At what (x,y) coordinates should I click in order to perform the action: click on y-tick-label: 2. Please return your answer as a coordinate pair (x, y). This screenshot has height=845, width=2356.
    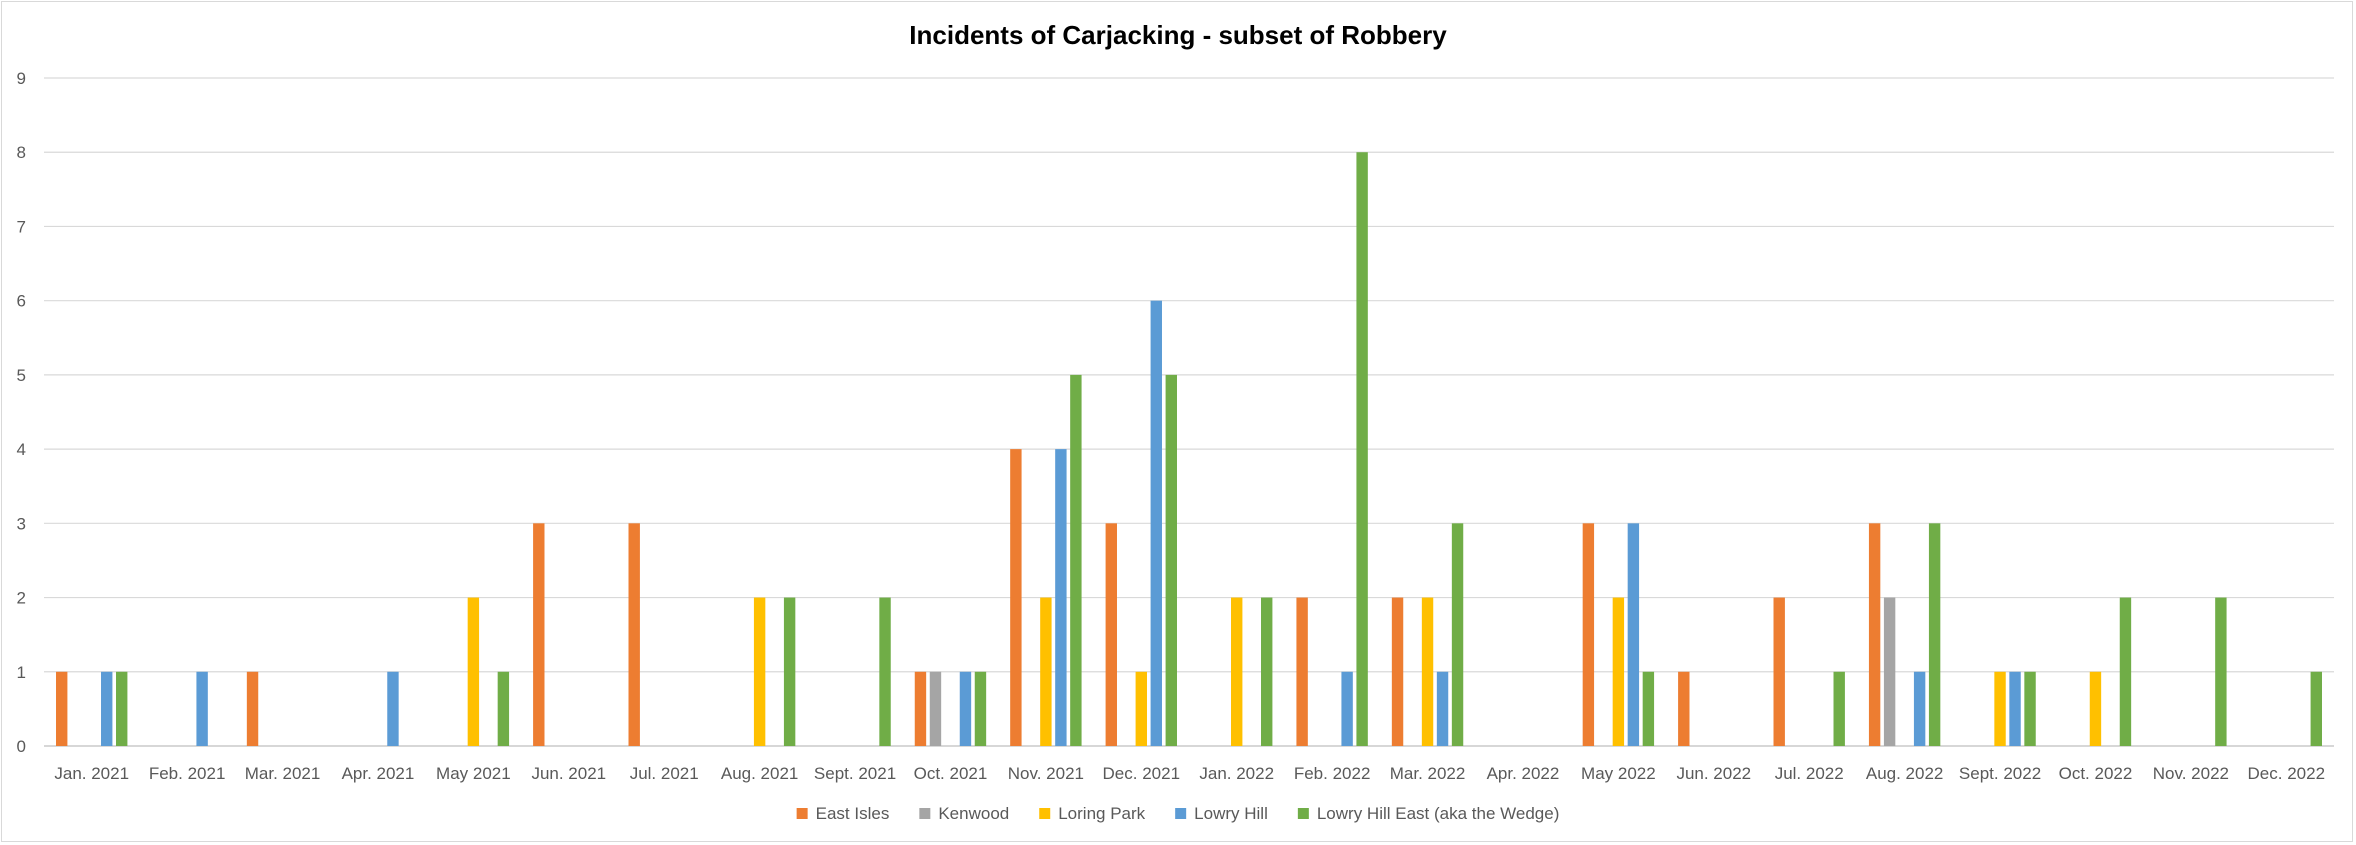
    Looking at the image, I should click on (21, 598).